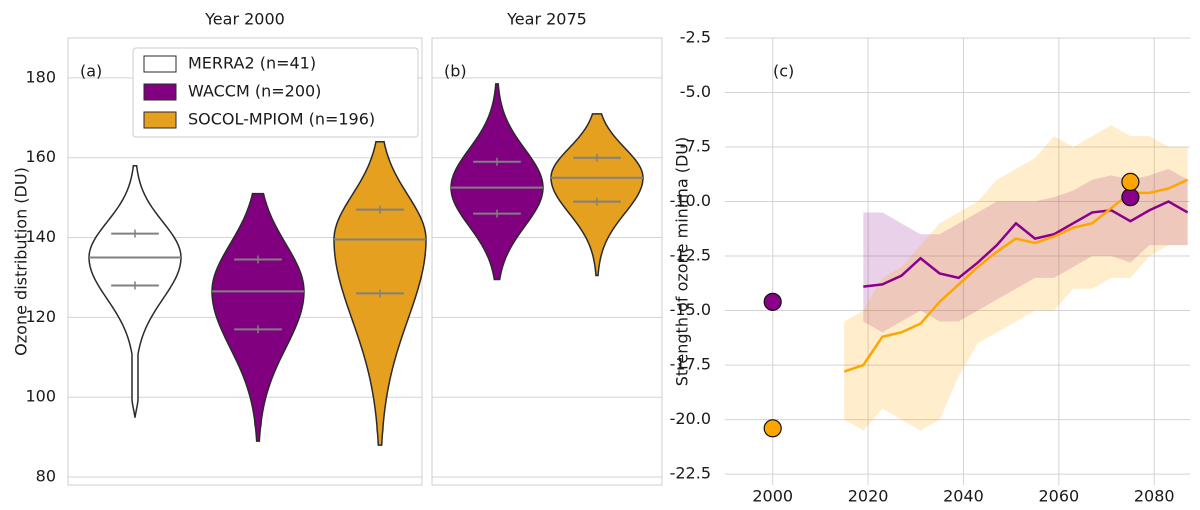 The height and width of the screenshot is (510, 1200). Describe the element at coordinates (690, 200) in the screenshot. I see `y-tick-label: -10.0` at that location.